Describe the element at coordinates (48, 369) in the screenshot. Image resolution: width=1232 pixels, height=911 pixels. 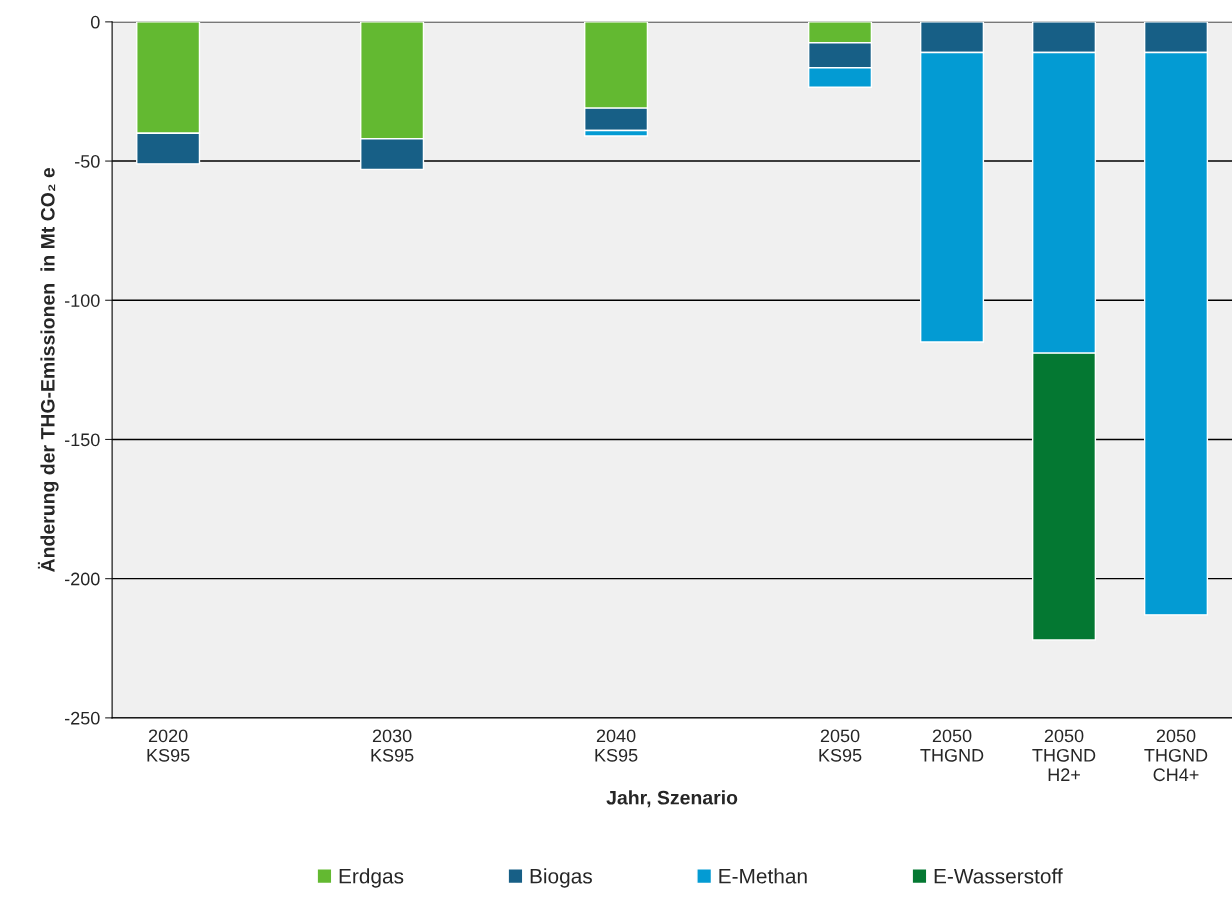
I see `y-axis-title: Änderung der THG-Emissionen in Mt CO₂ e` at that location.